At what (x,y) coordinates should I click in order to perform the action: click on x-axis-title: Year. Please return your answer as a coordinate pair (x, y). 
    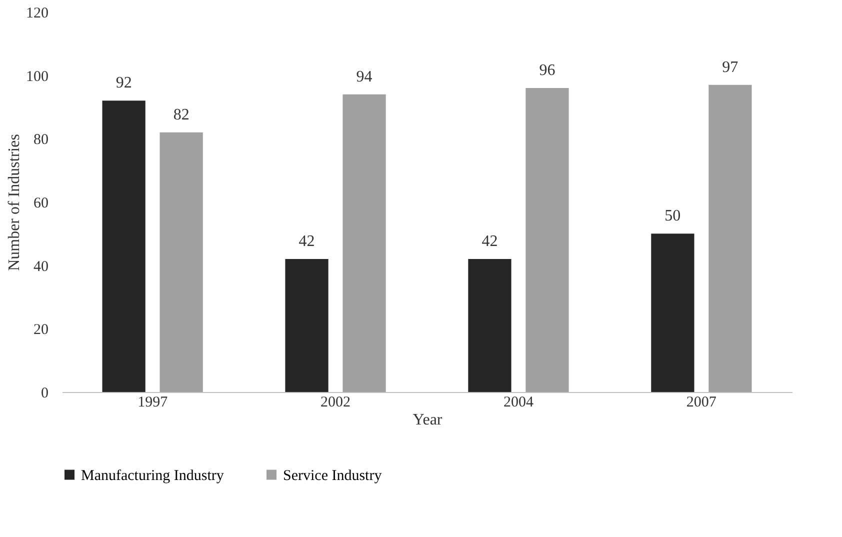
    Looking at the image, I should click on (427, 420).